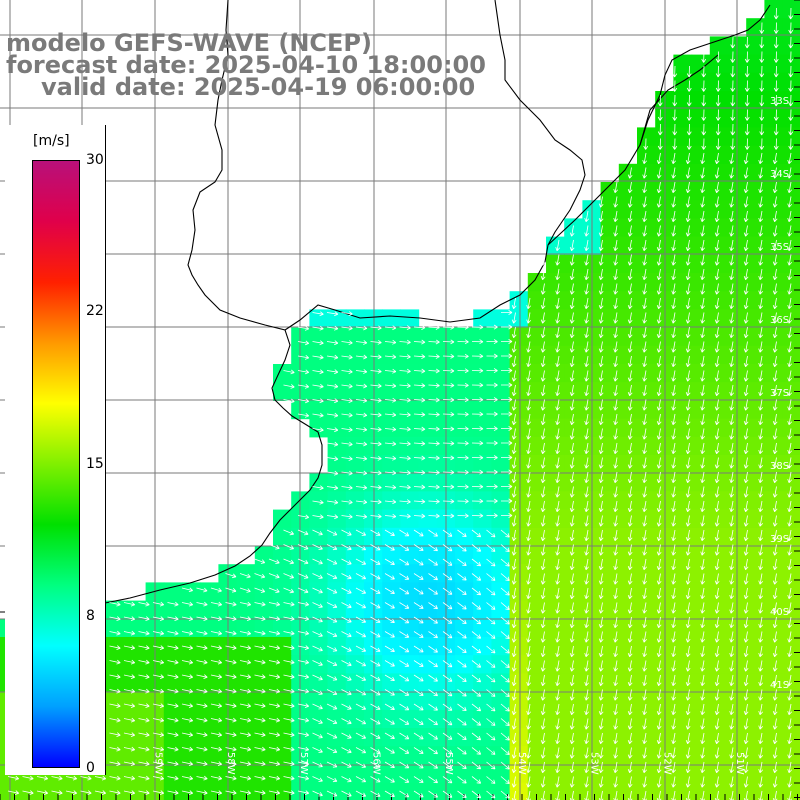  Describe the element at coordinates (56, 464) in the screenshot. I see `colorbar` at that location.